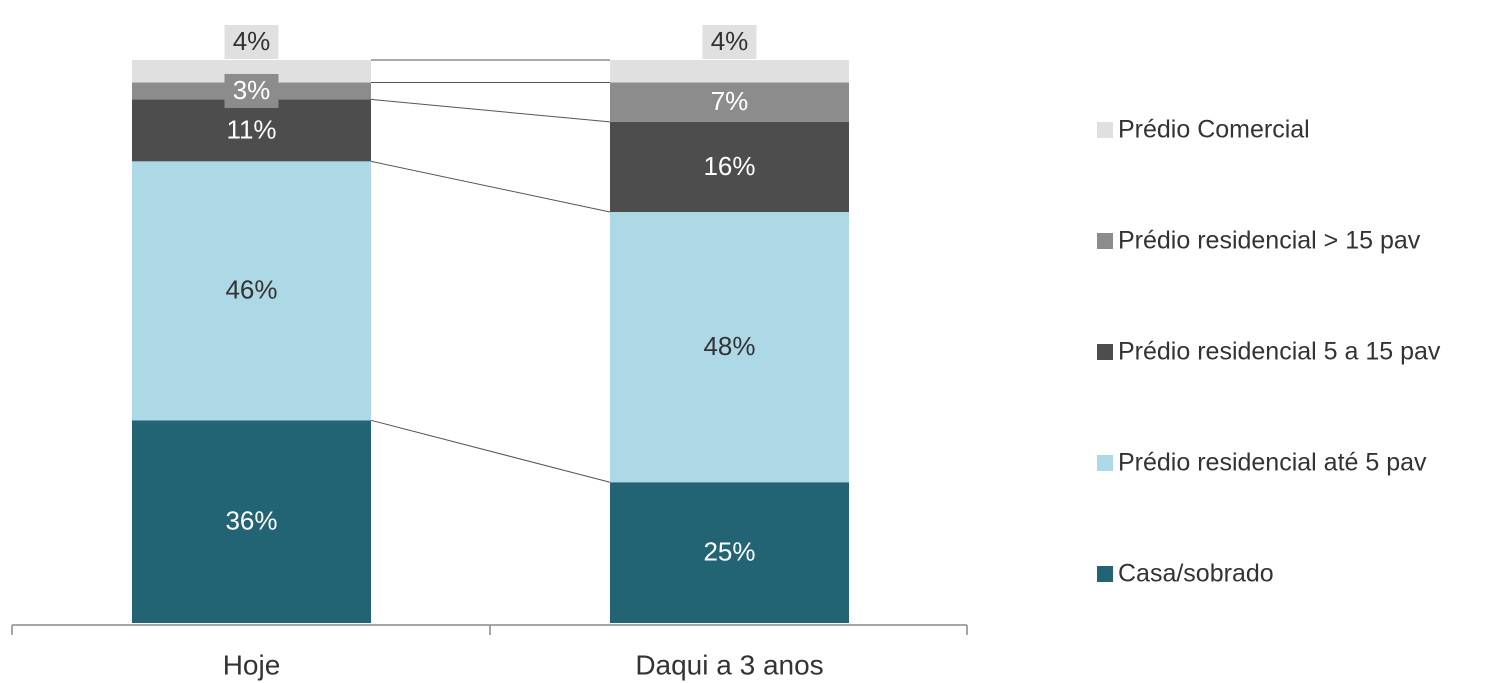 This screenshot has width=1497, height=683. What do you see at coordinates (729, 664) in the screenshot?
I see `x-tick-label: Daqui a 3 anos` at bounding box center [729, 664].